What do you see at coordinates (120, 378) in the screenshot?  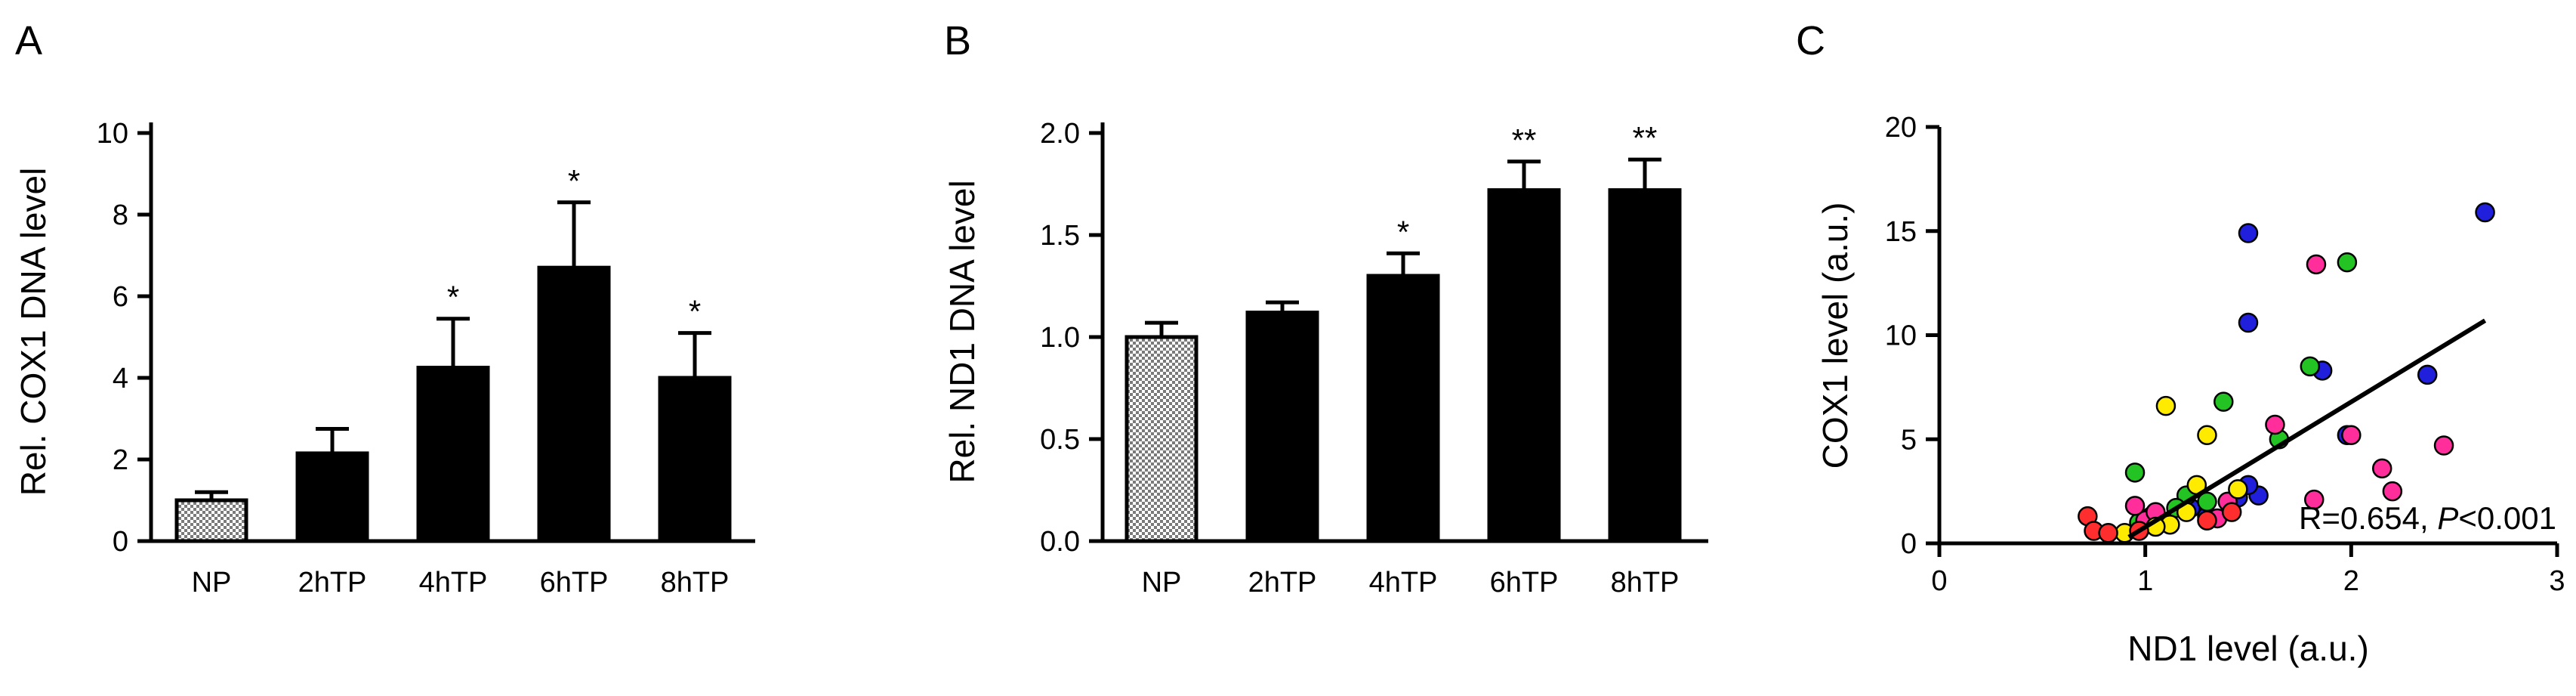 I see `y-tick-label-4: 4` at bounding box center [120, 378].